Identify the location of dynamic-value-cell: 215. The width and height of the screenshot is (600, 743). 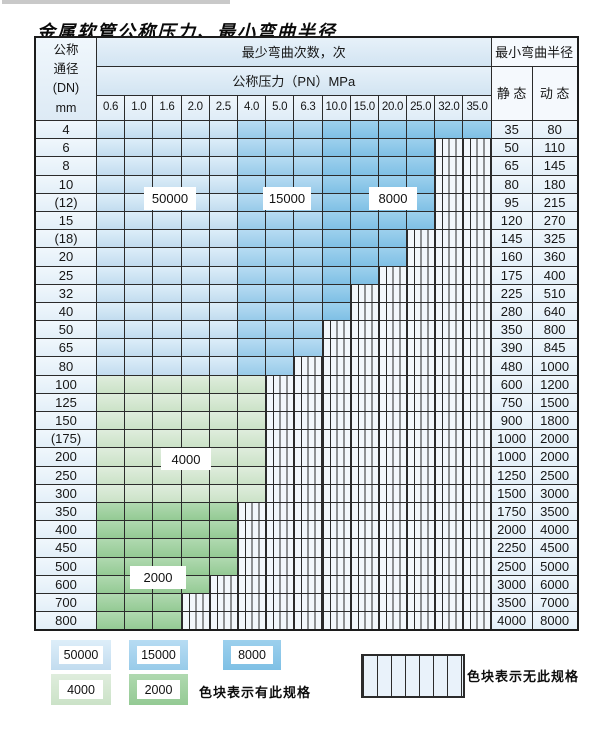
(554, 202).